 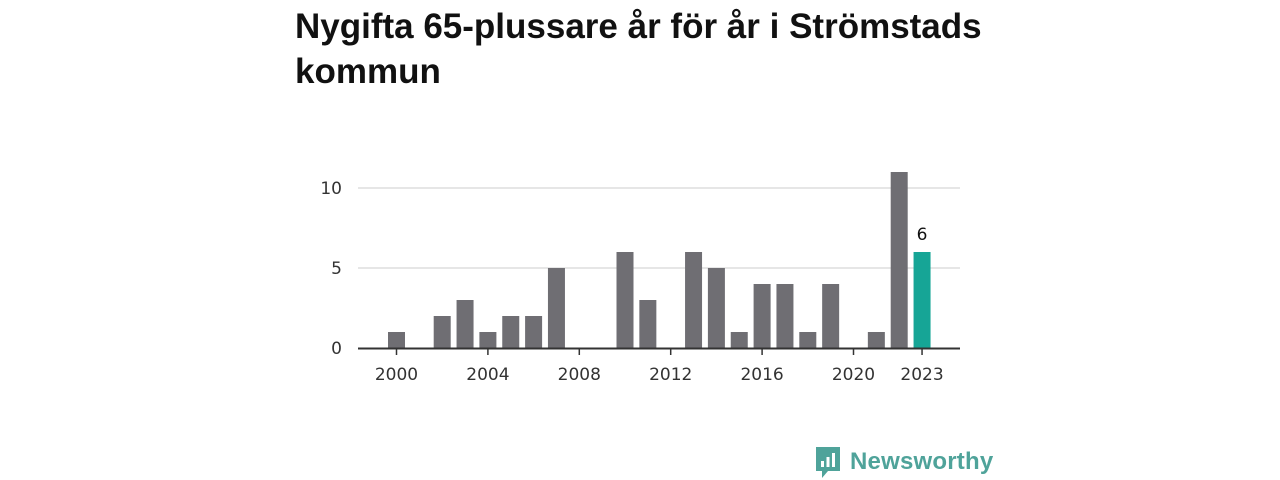 I want to click on x-tick-label: 2016, so click(x=761, y=375).